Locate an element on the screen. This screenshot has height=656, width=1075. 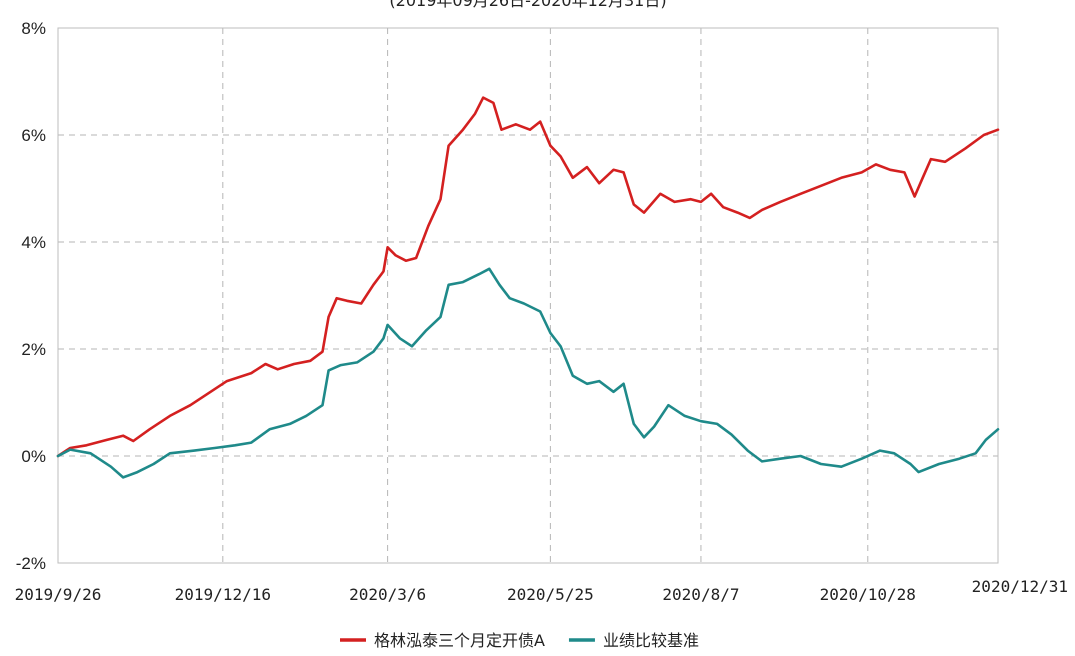
x-tick-label: 2020/5/25 is located at coordinates (550, 594).